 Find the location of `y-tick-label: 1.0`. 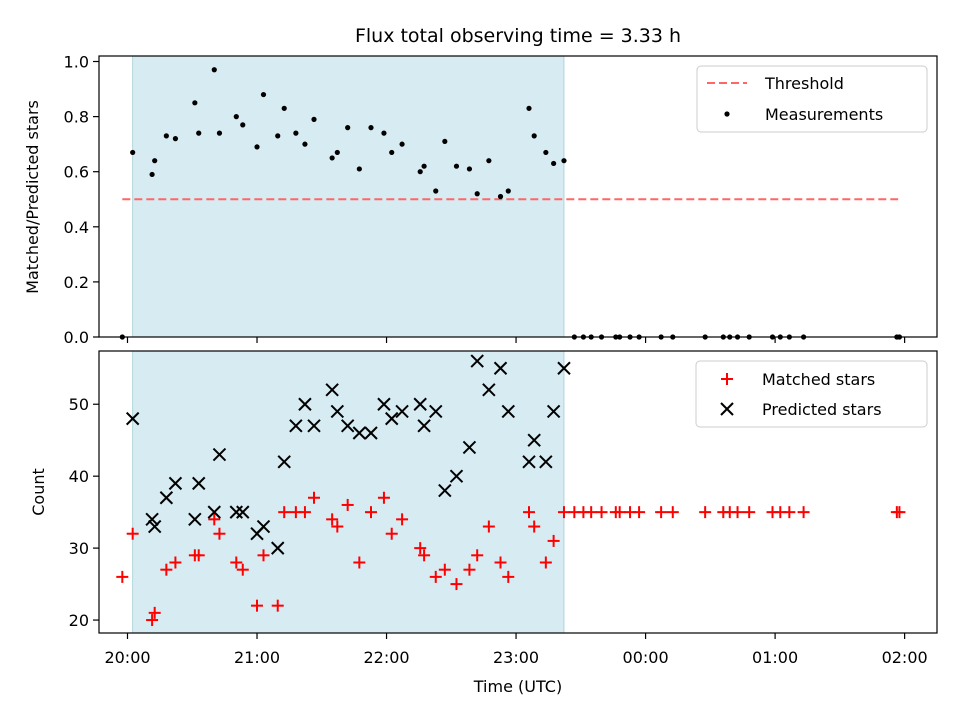

y-tick-label: 1.0 is located at coordinates (76, 62).